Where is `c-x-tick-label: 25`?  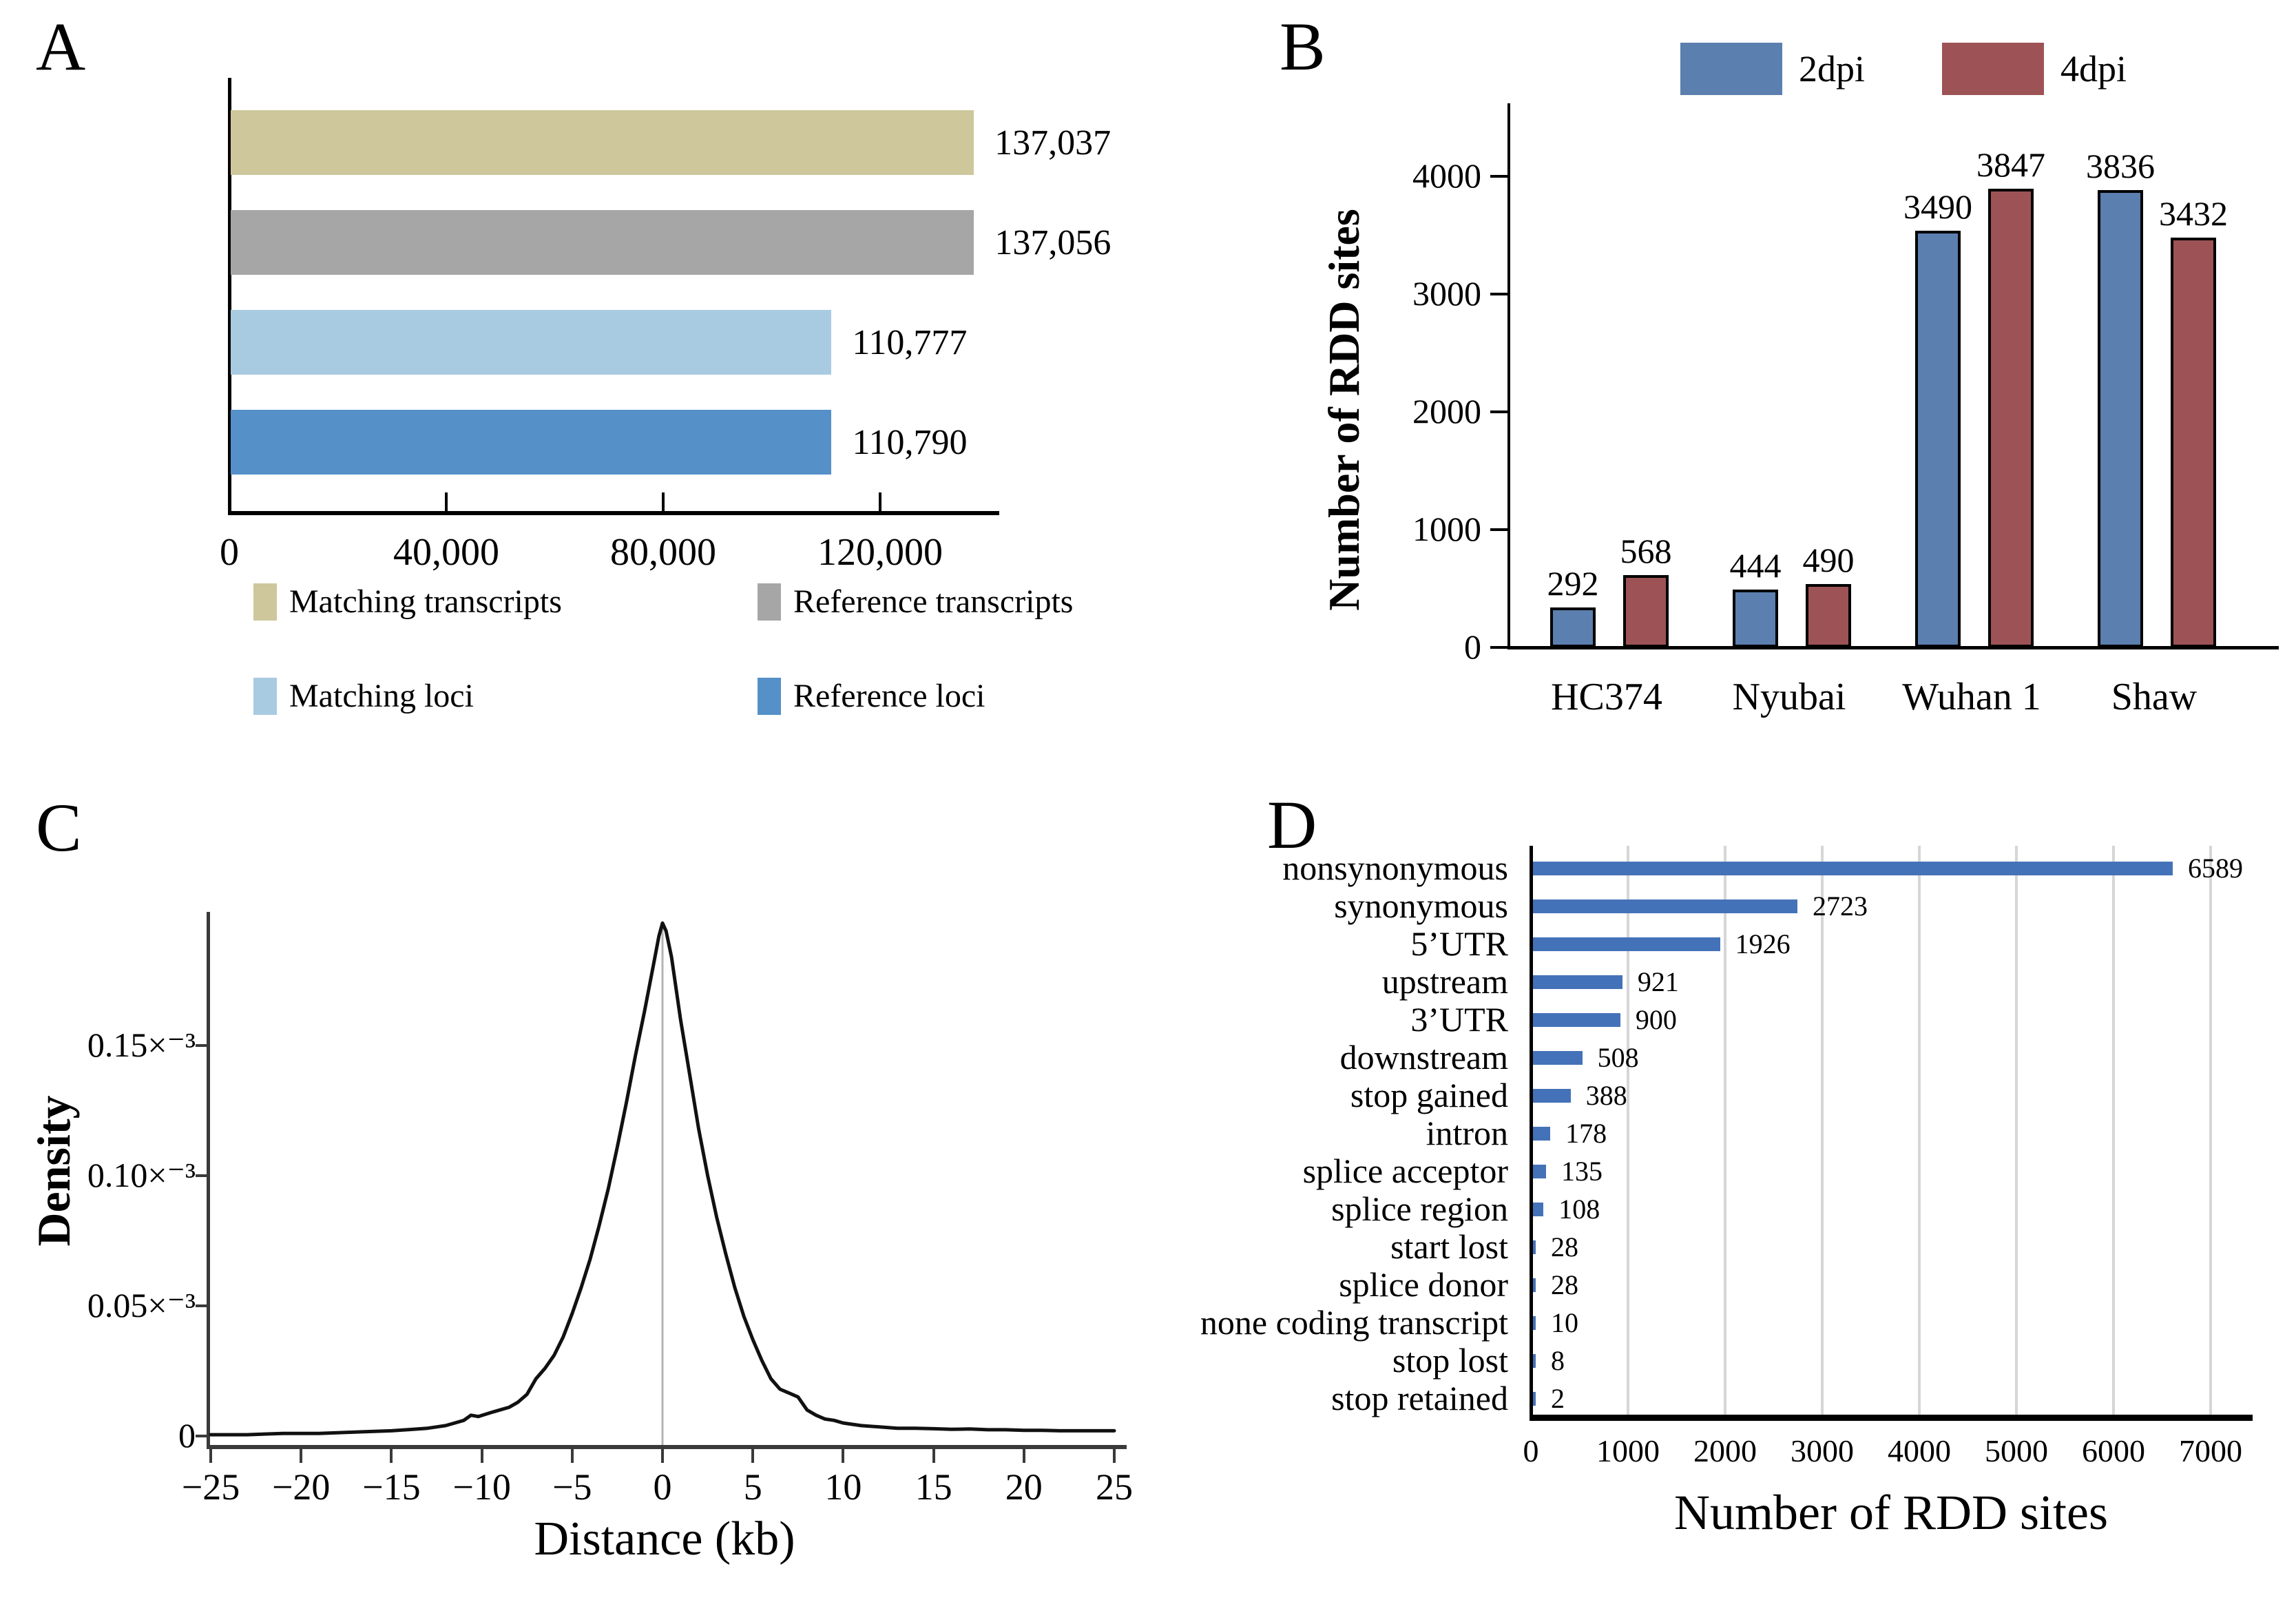 c-x-tick-label: 25 is located at coordinates (1114, 1487).